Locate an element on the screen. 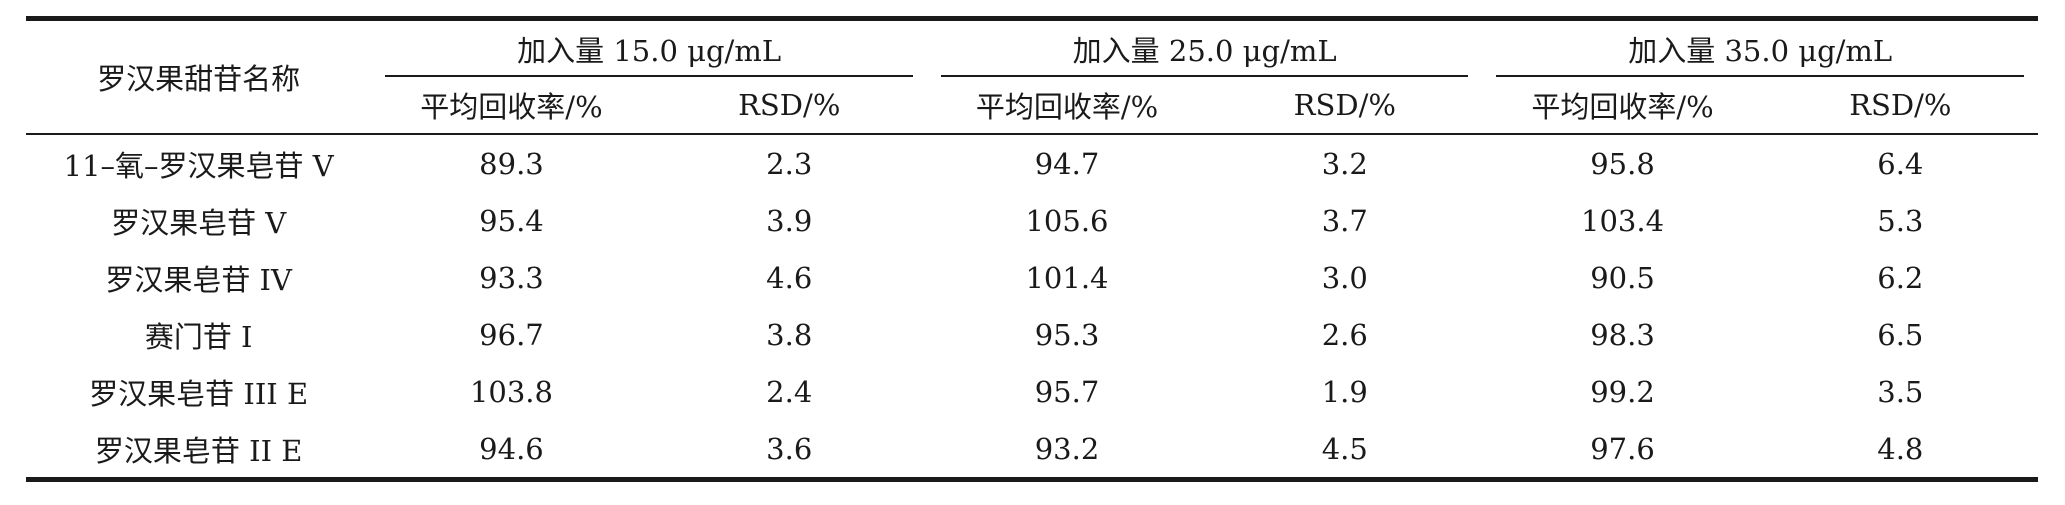 This screenshot has width=2065, height=505. rsd-25-cell: 2.6 is located at coordinates (1344, 334).